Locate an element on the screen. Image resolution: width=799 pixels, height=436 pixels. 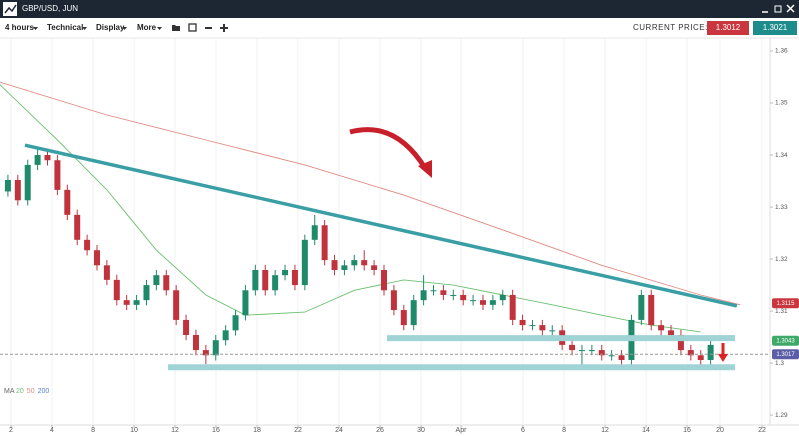
technical-menu: Technical is located at coordinates (65, 27).